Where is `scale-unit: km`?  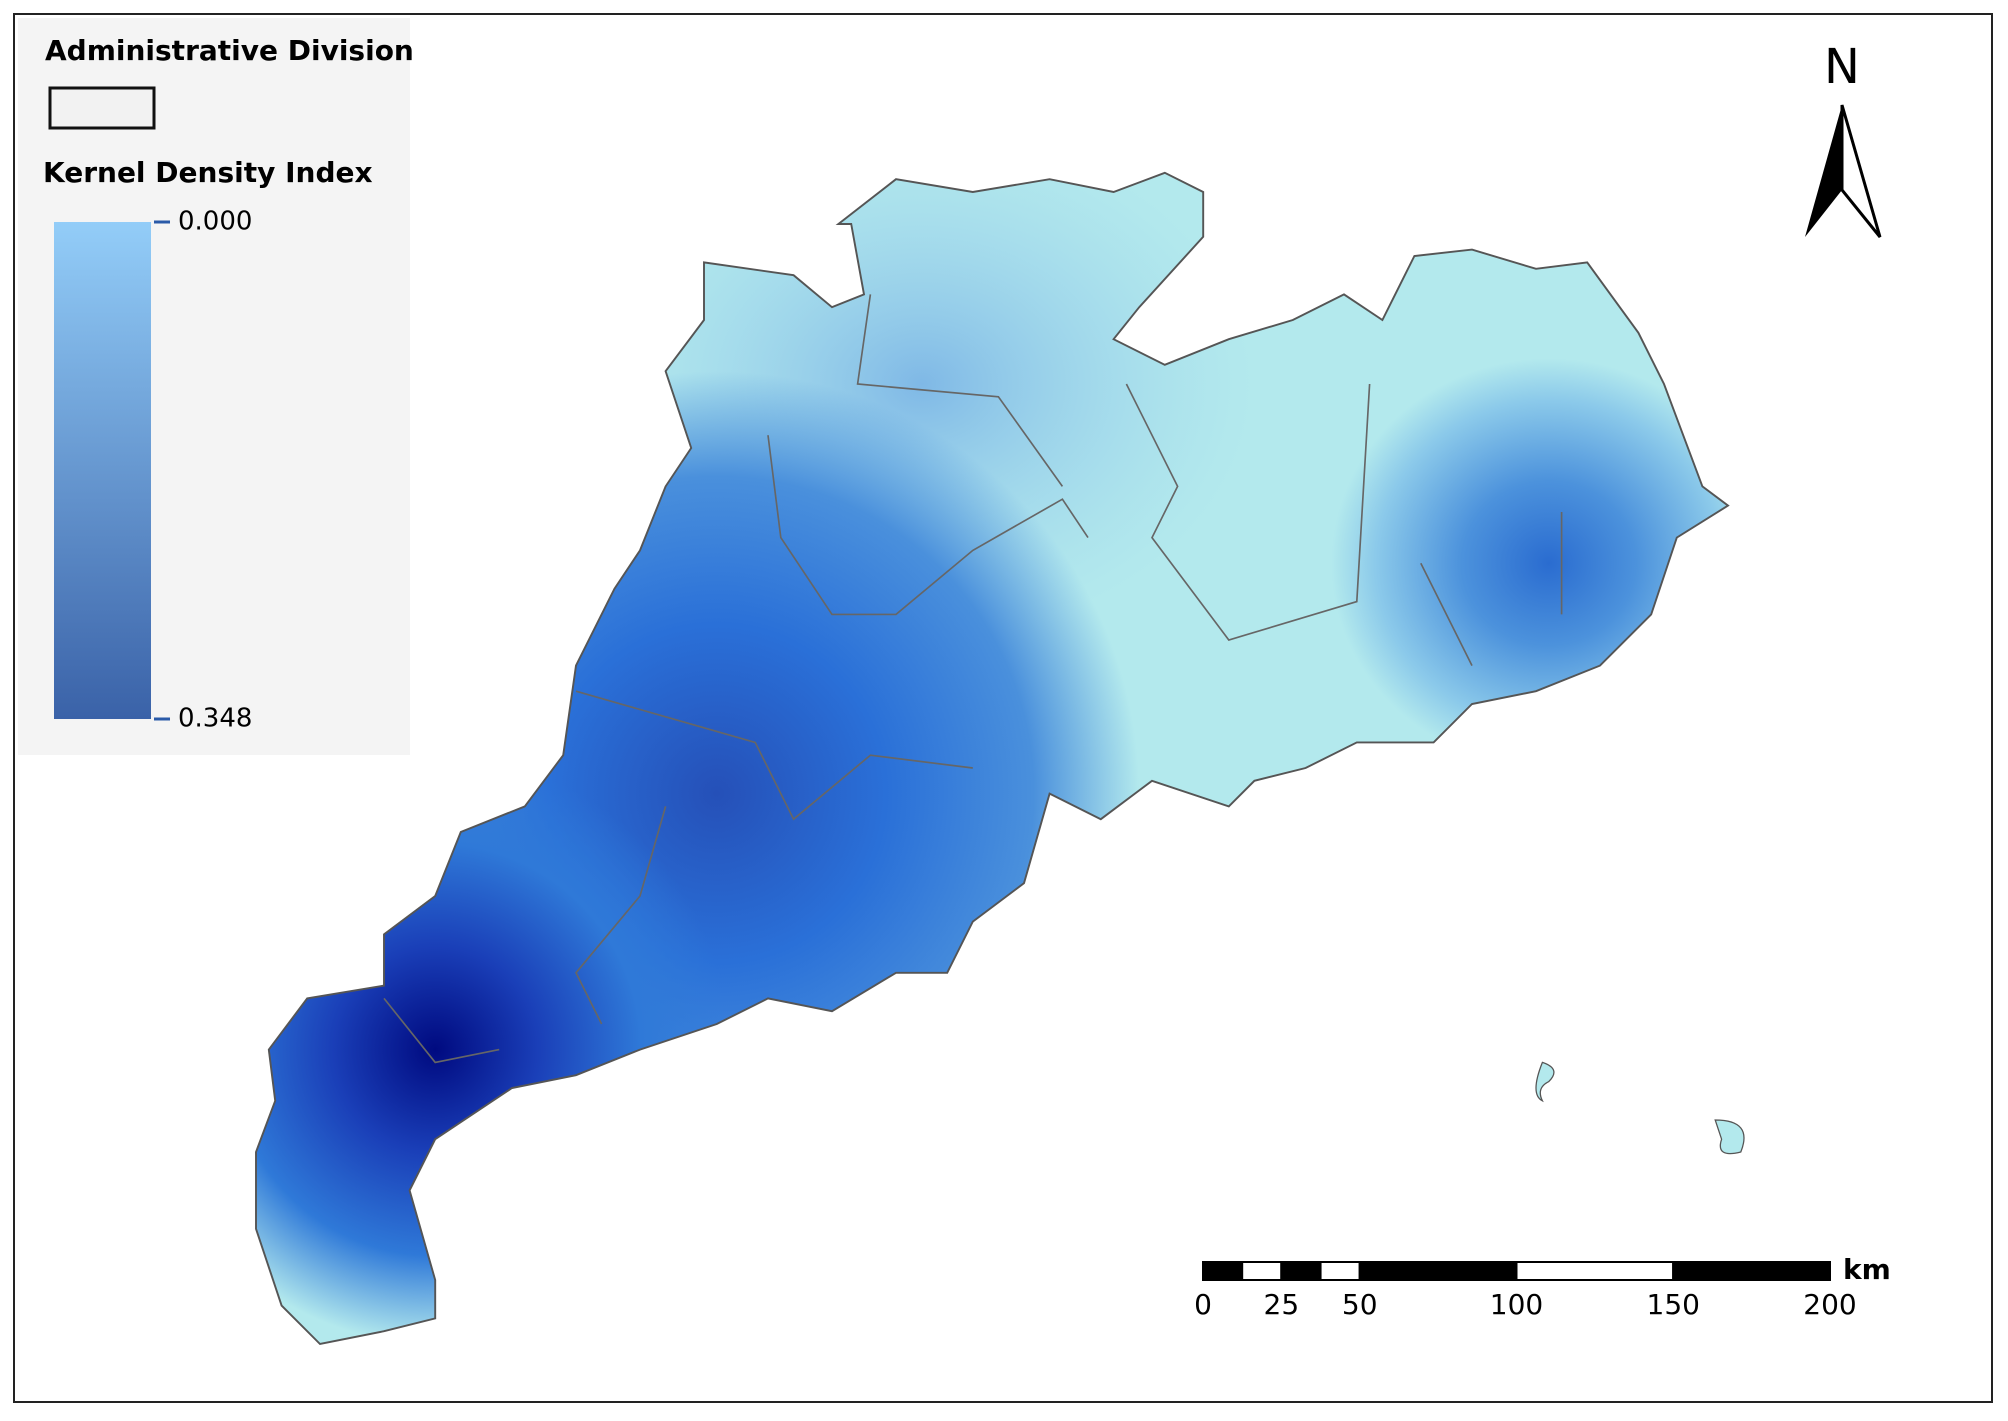 scale-unit: km is located at coordinates (1867, 1269).